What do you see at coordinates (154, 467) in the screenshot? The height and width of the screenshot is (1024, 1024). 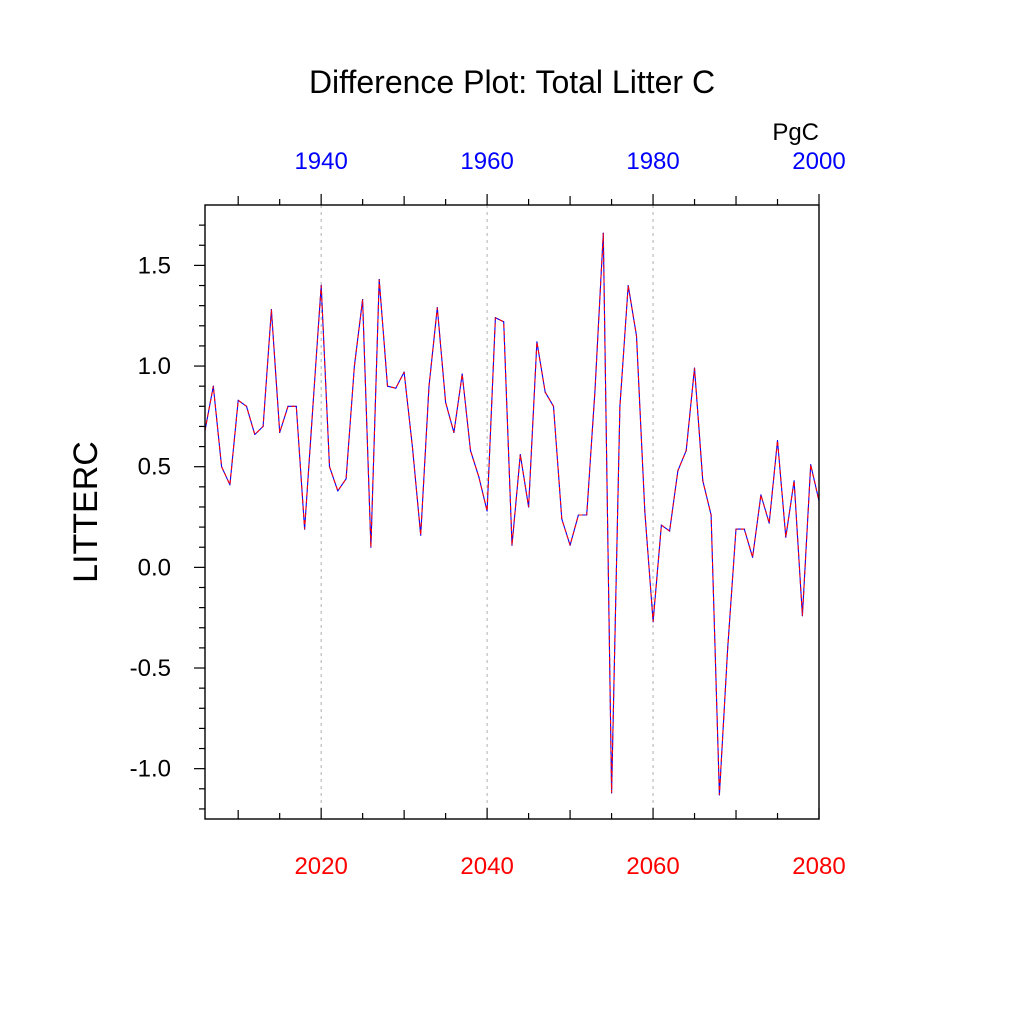 I see `y-tick-label-0.5: 0.5` at bounding box center [154, 467].